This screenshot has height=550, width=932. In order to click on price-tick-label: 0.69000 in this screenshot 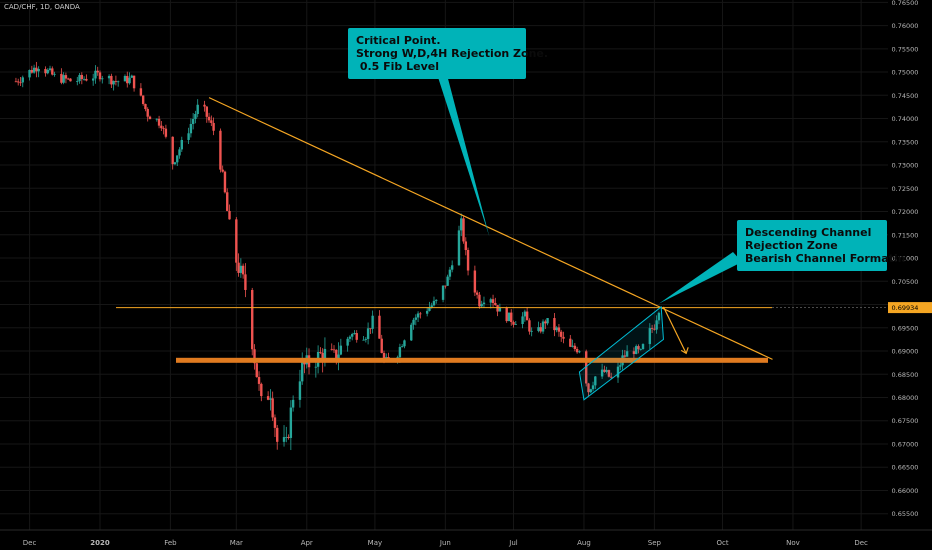, I will do `click(905, 352)`.